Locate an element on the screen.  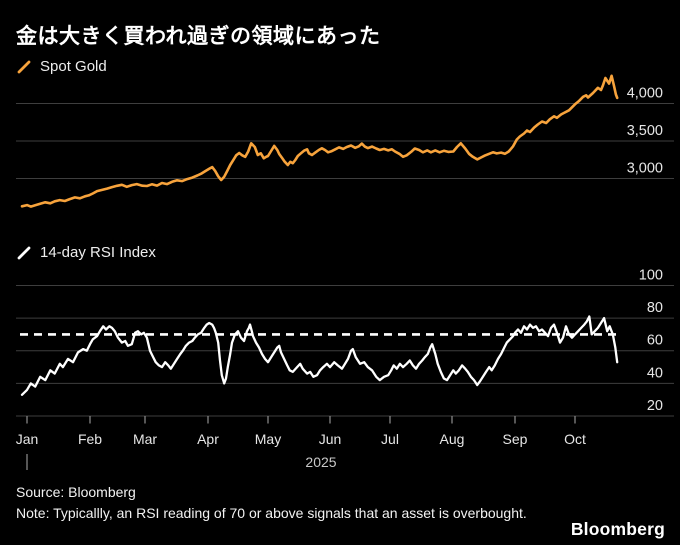
spot-gold-y-axis-label: 3,500 is located at coordinates (645, 131).